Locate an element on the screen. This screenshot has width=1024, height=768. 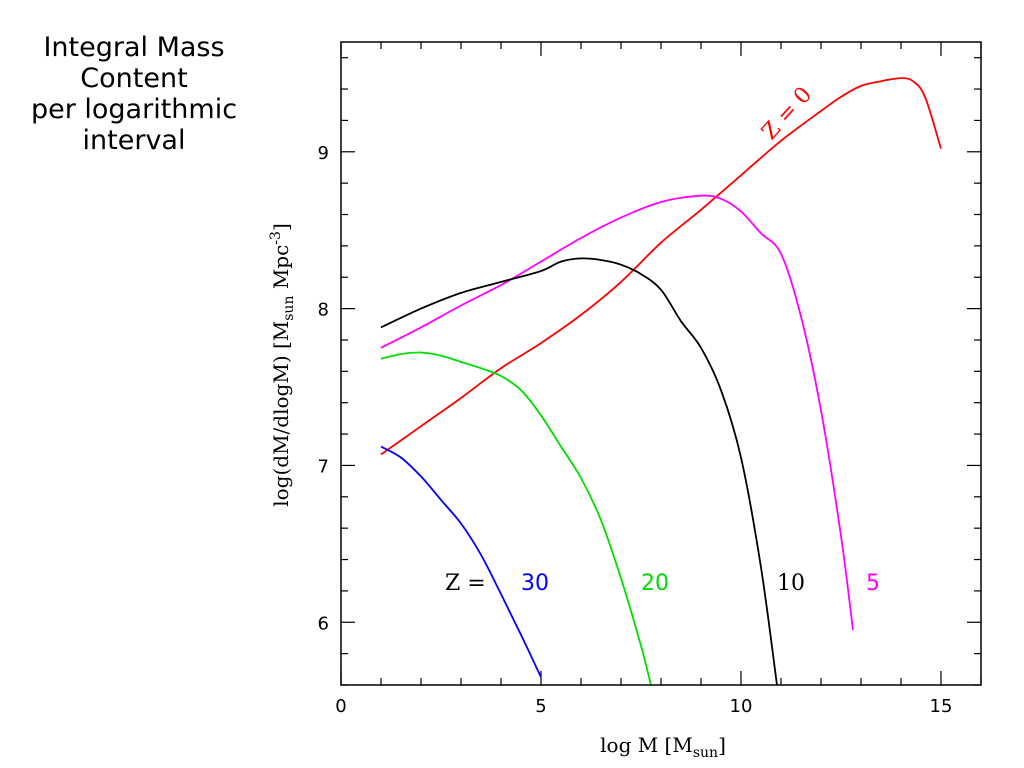
caption-line-2: Content is located at coordinates (134, 78).